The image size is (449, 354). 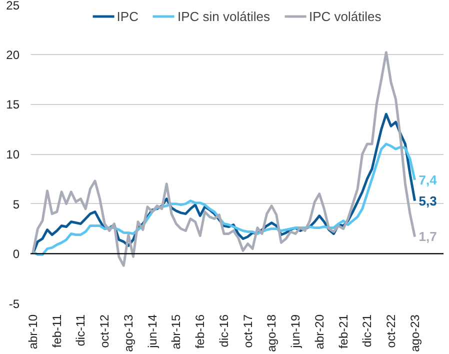 I want to click on x-tick-label: oct-17, so click(x=247, y=331).